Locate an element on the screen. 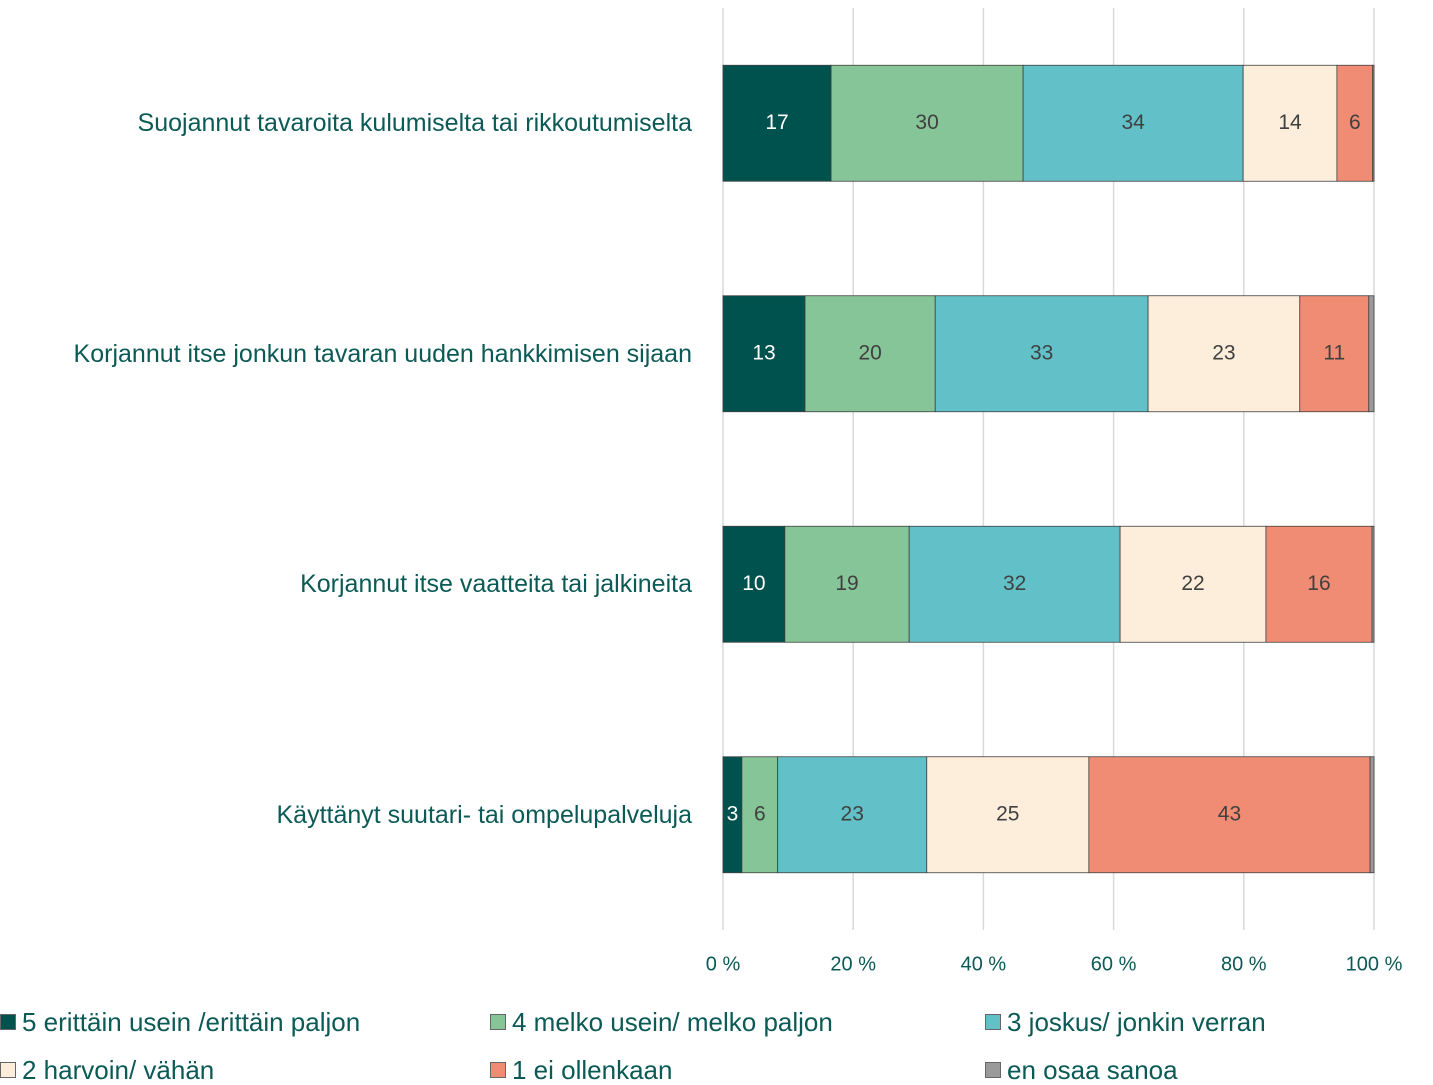 This screenshot has height=1085, width=1433. data-label: 25 is located at coordinates (1007, 813).